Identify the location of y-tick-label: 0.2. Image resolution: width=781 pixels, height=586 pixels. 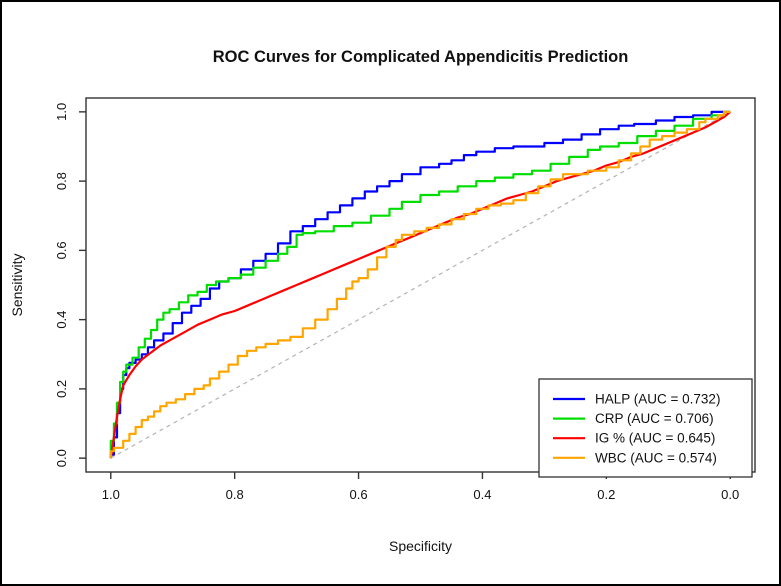
(61, 389).